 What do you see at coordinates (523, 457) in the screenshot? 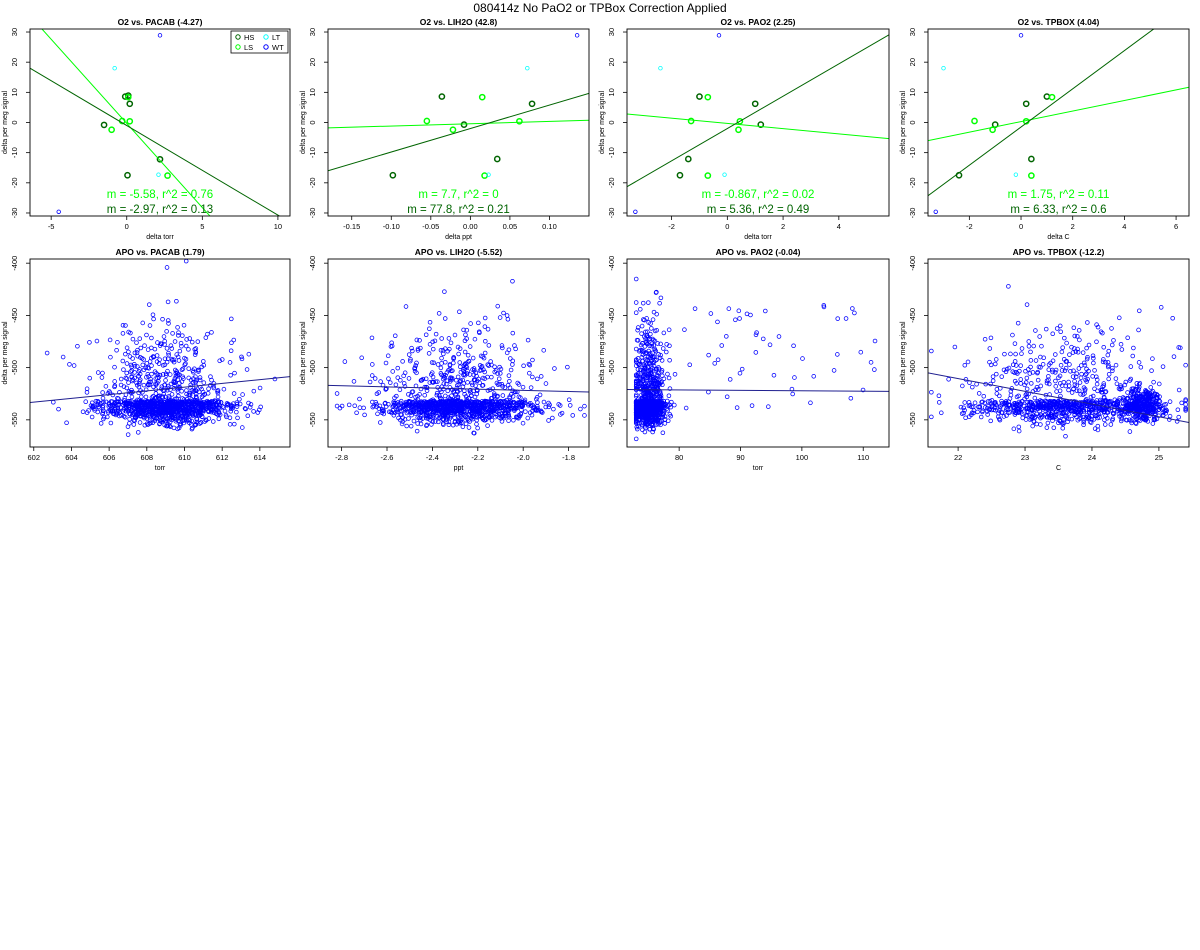
I see `x-tick-label: -2.0` at bounding box center [523, 457].